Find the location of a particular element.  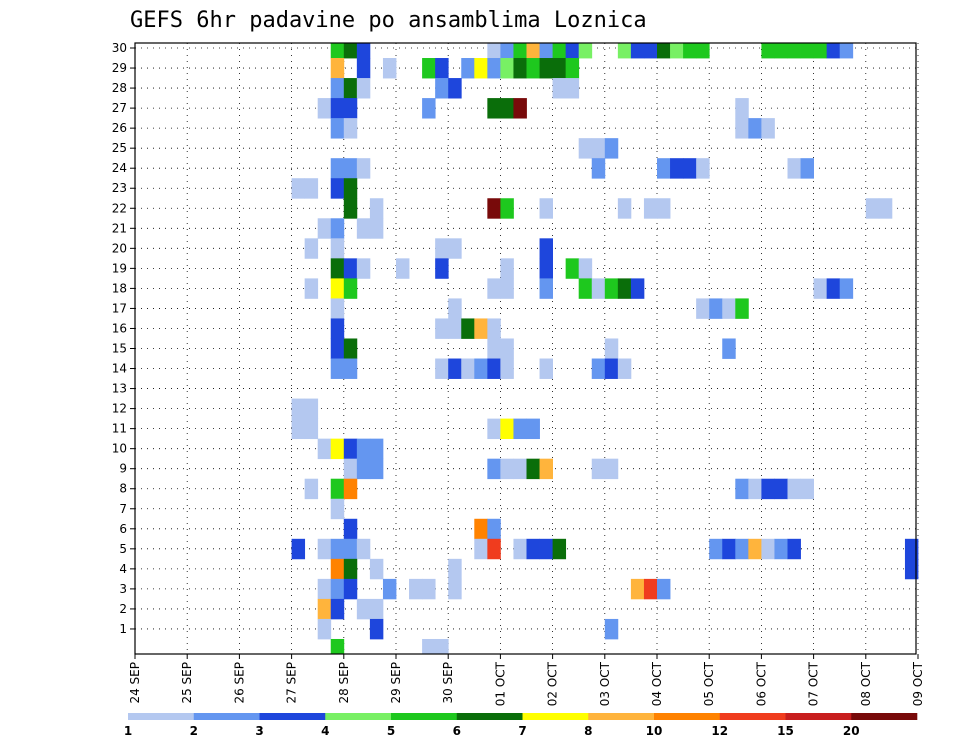

x-tick-label: 29 SEP is located at coordinates (396, 683).